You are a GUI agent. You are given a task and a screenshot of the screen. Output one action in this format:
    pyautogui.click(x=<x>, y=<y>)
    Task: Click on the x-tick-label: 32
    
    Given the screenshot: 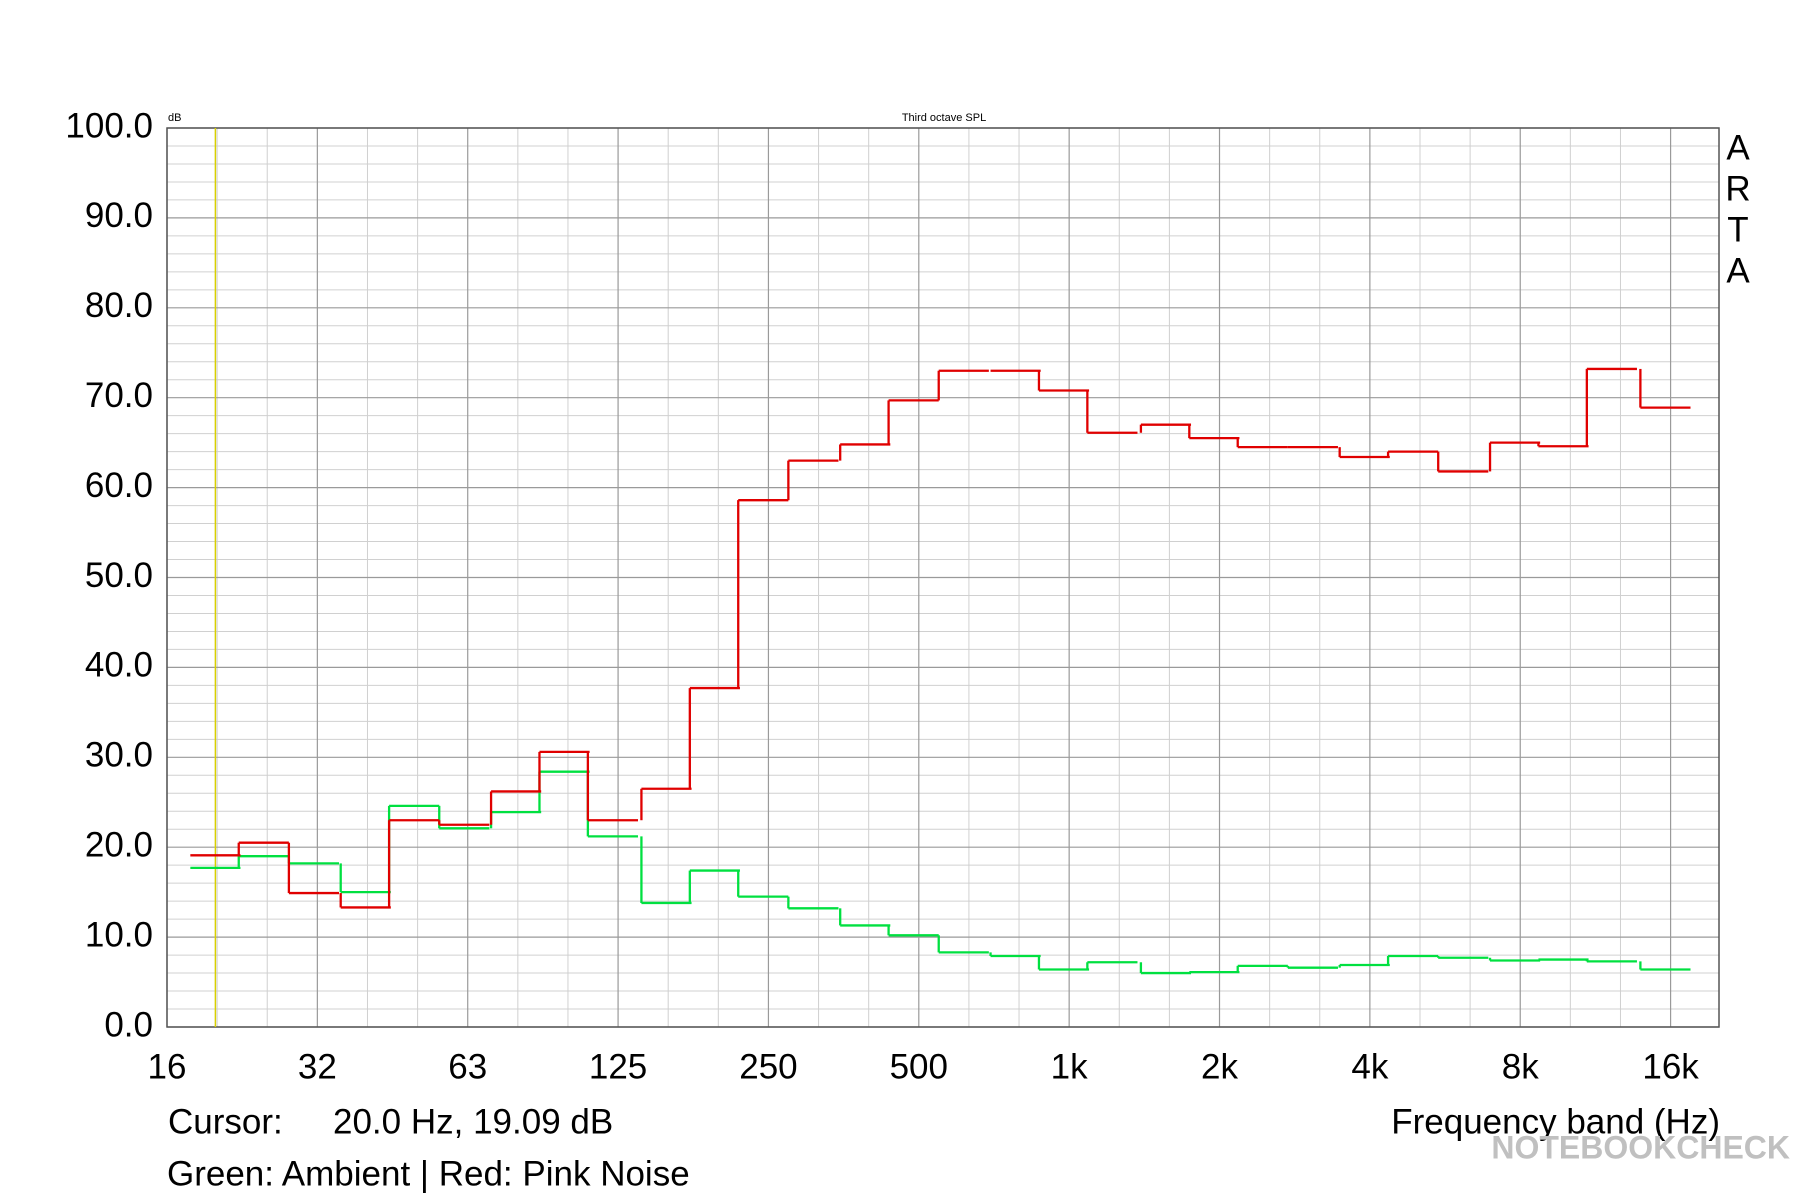 What is the action you would take?
    pyautogui.click(x=317, y=1066)
    